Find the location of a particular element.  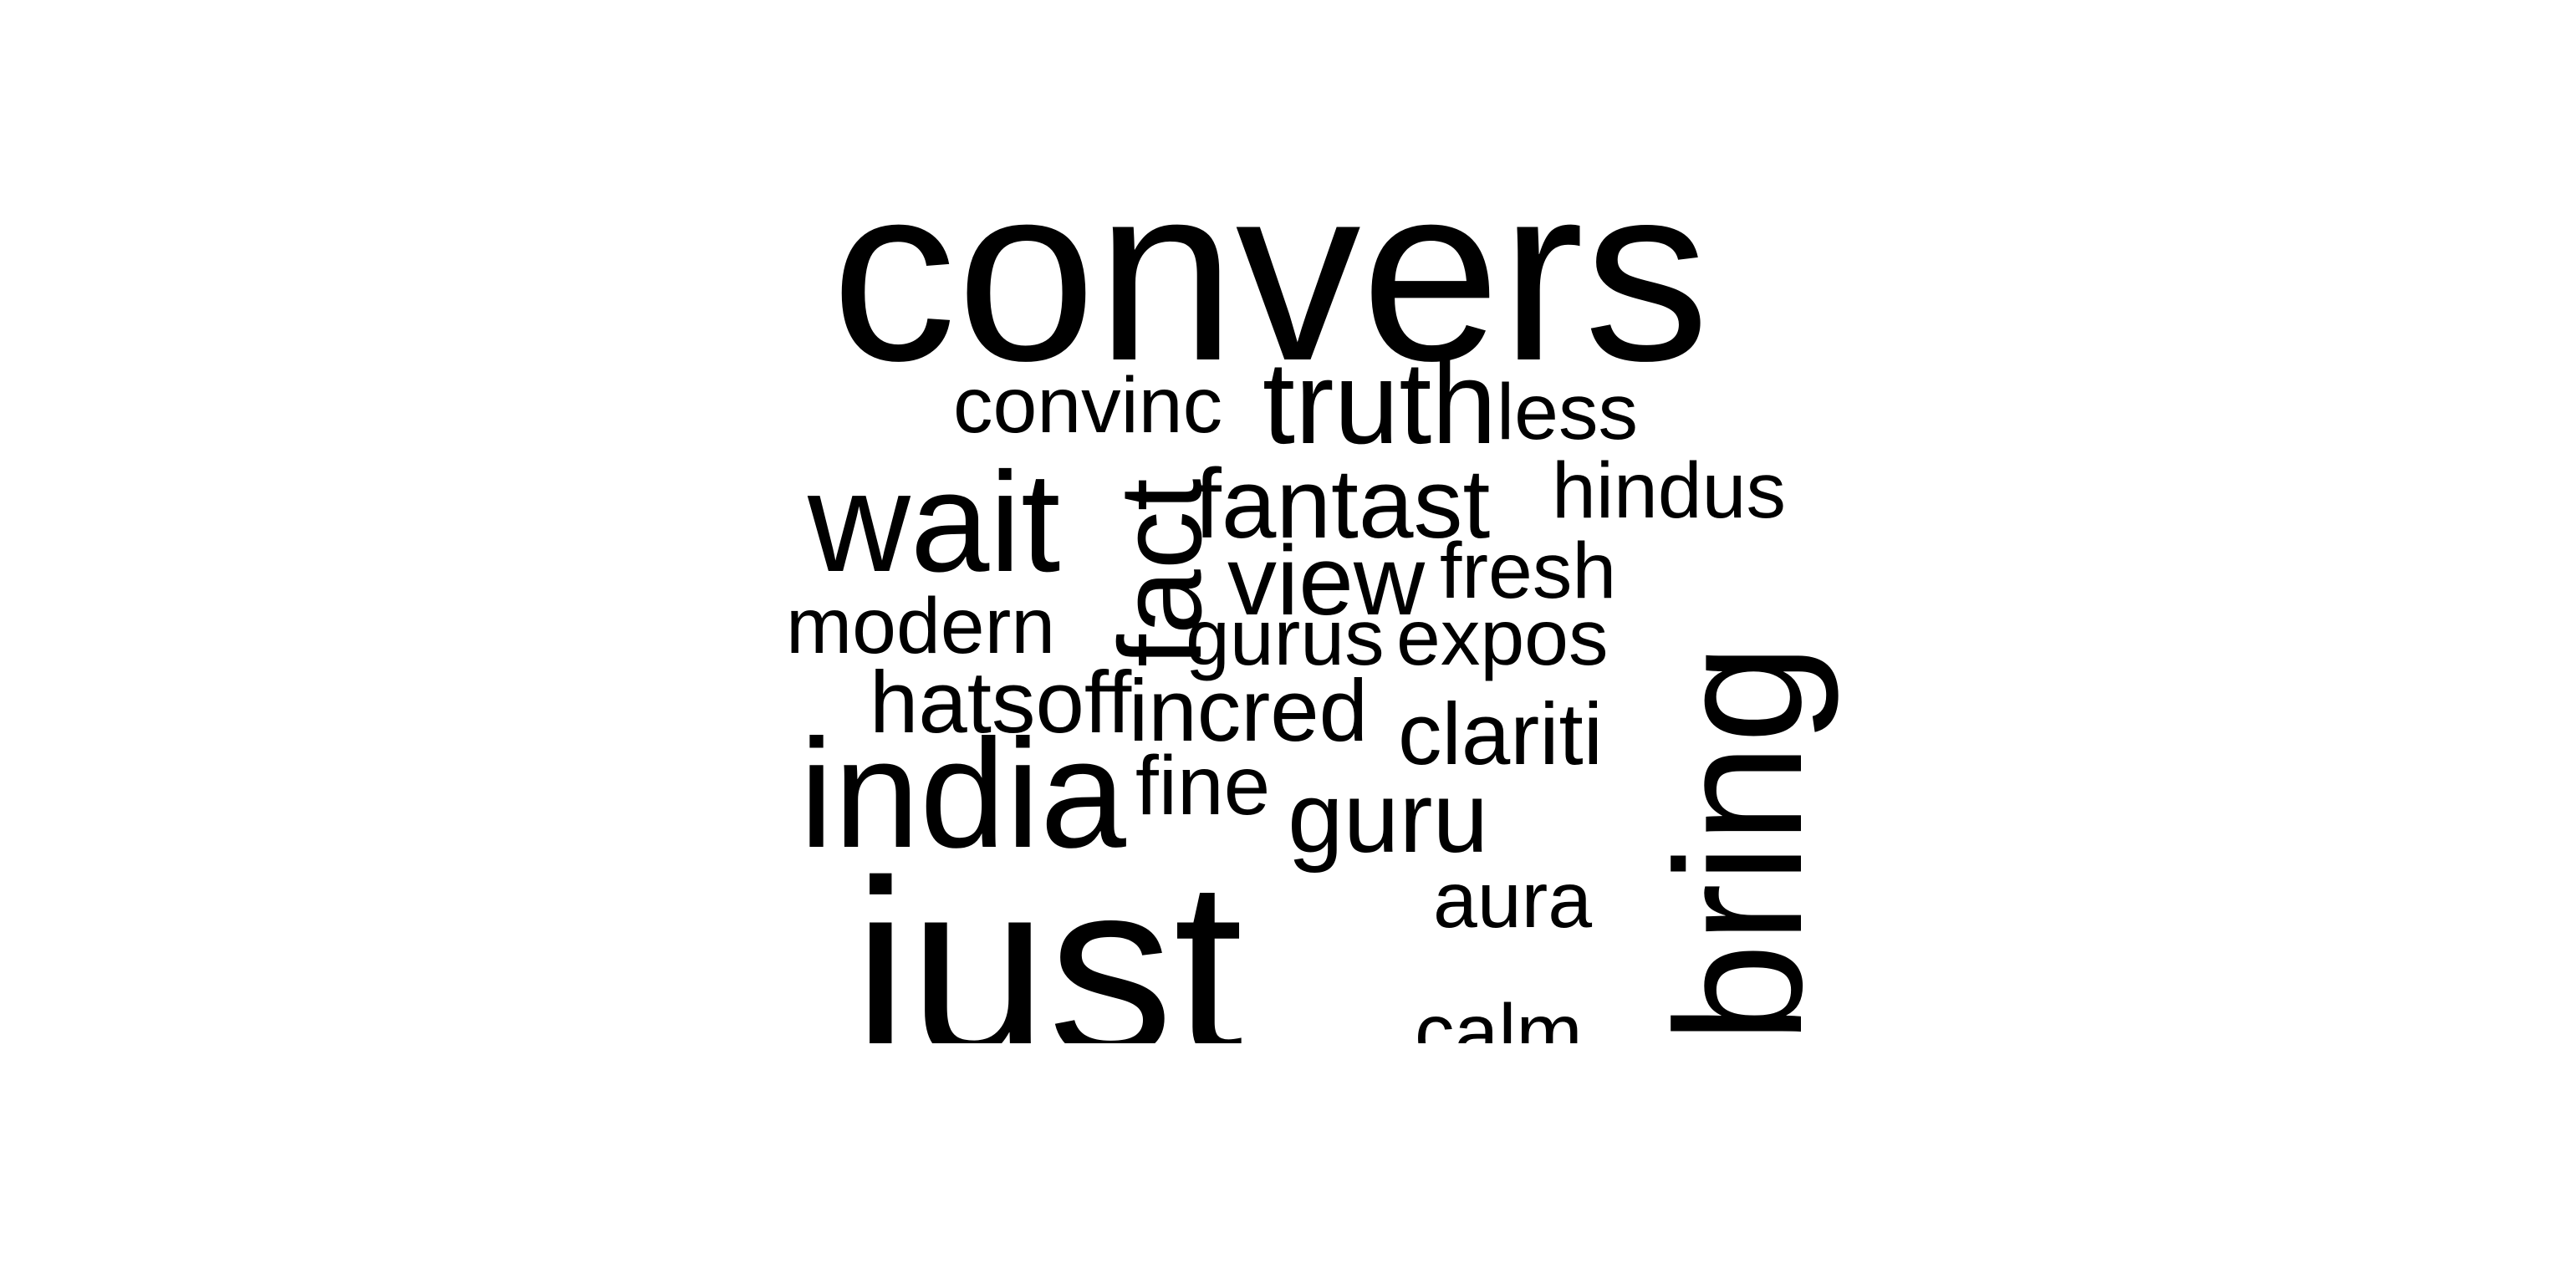

word-wait: wait is located at coordinates (935, 523).